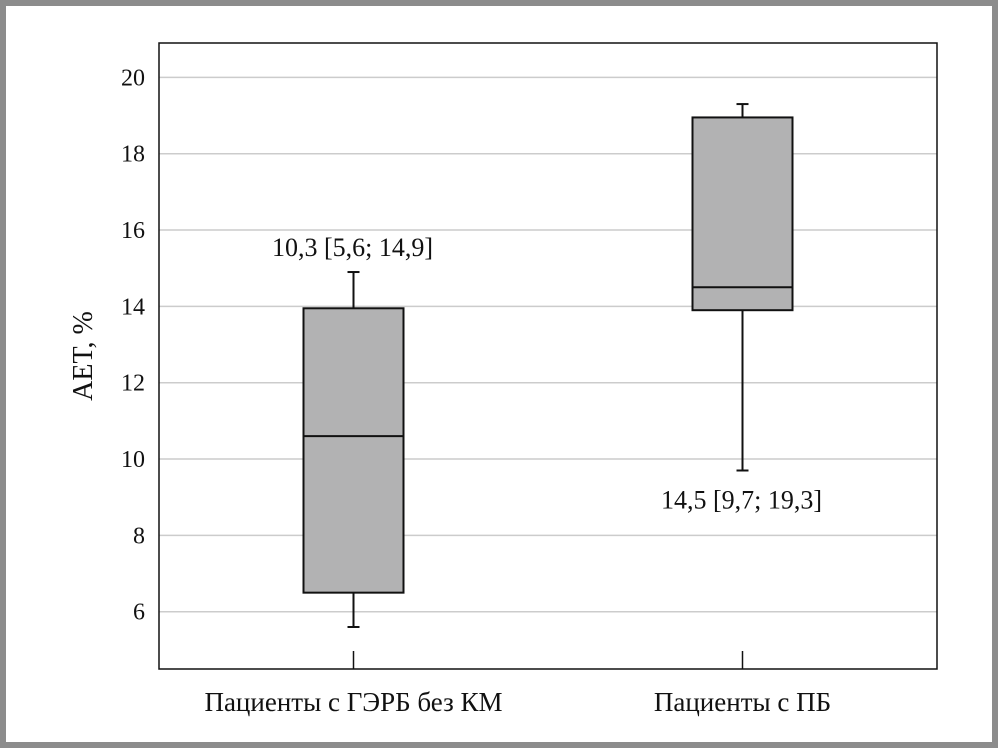 The width and height of the screenshot is (998, 748). I want to click on y-tick-label: 6, so click(139, 613).